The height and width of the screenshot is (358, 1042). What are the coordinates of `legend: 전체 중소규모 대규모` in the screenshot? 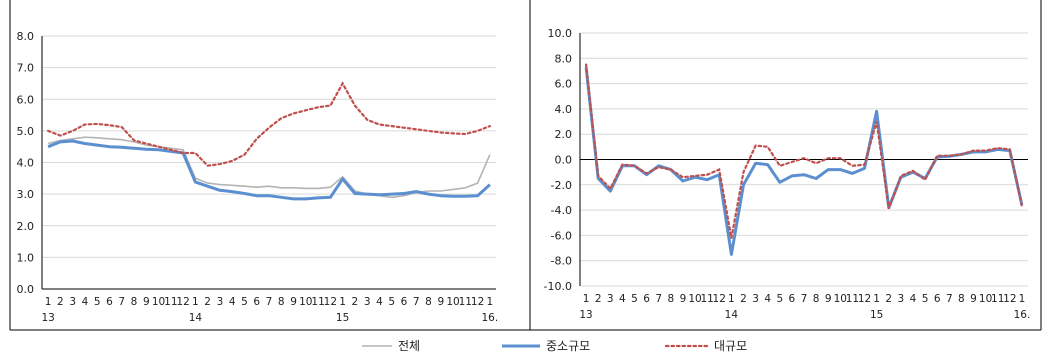 It's located at (554, 346).